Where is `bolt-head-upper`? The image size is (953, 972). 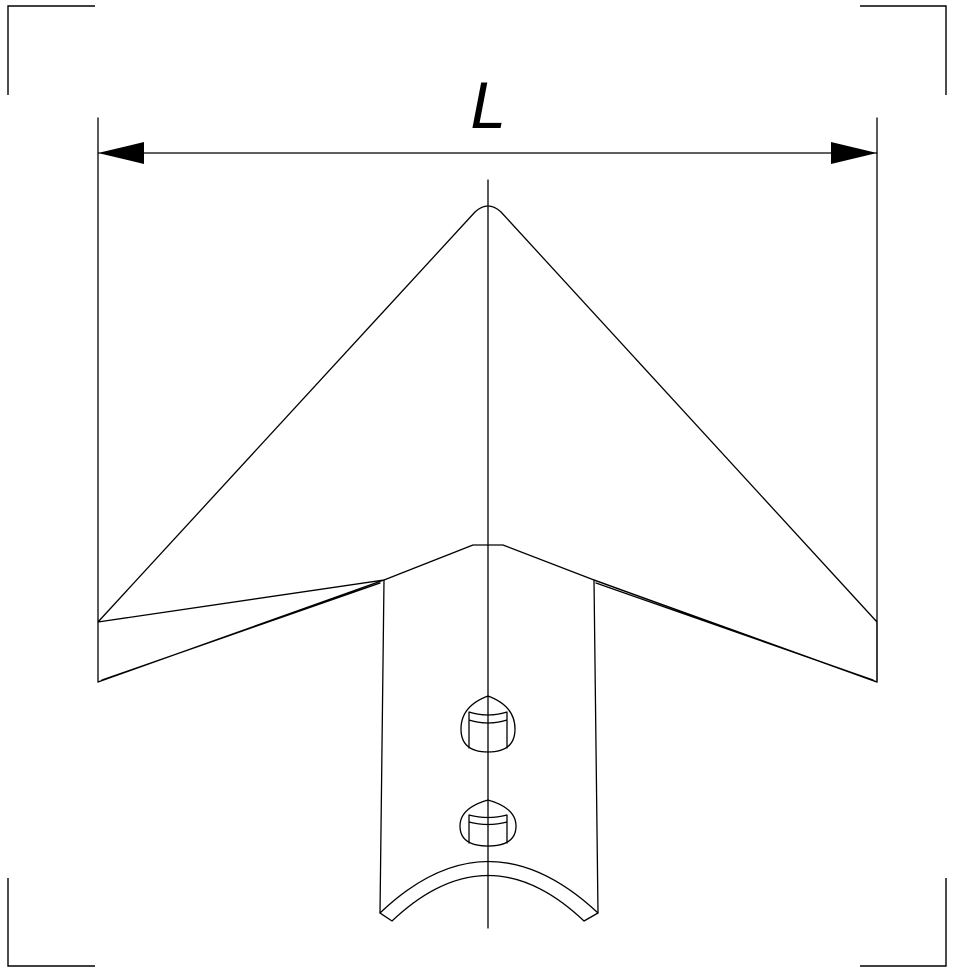
bolt-head-upper is located at coordinates (488, 724).